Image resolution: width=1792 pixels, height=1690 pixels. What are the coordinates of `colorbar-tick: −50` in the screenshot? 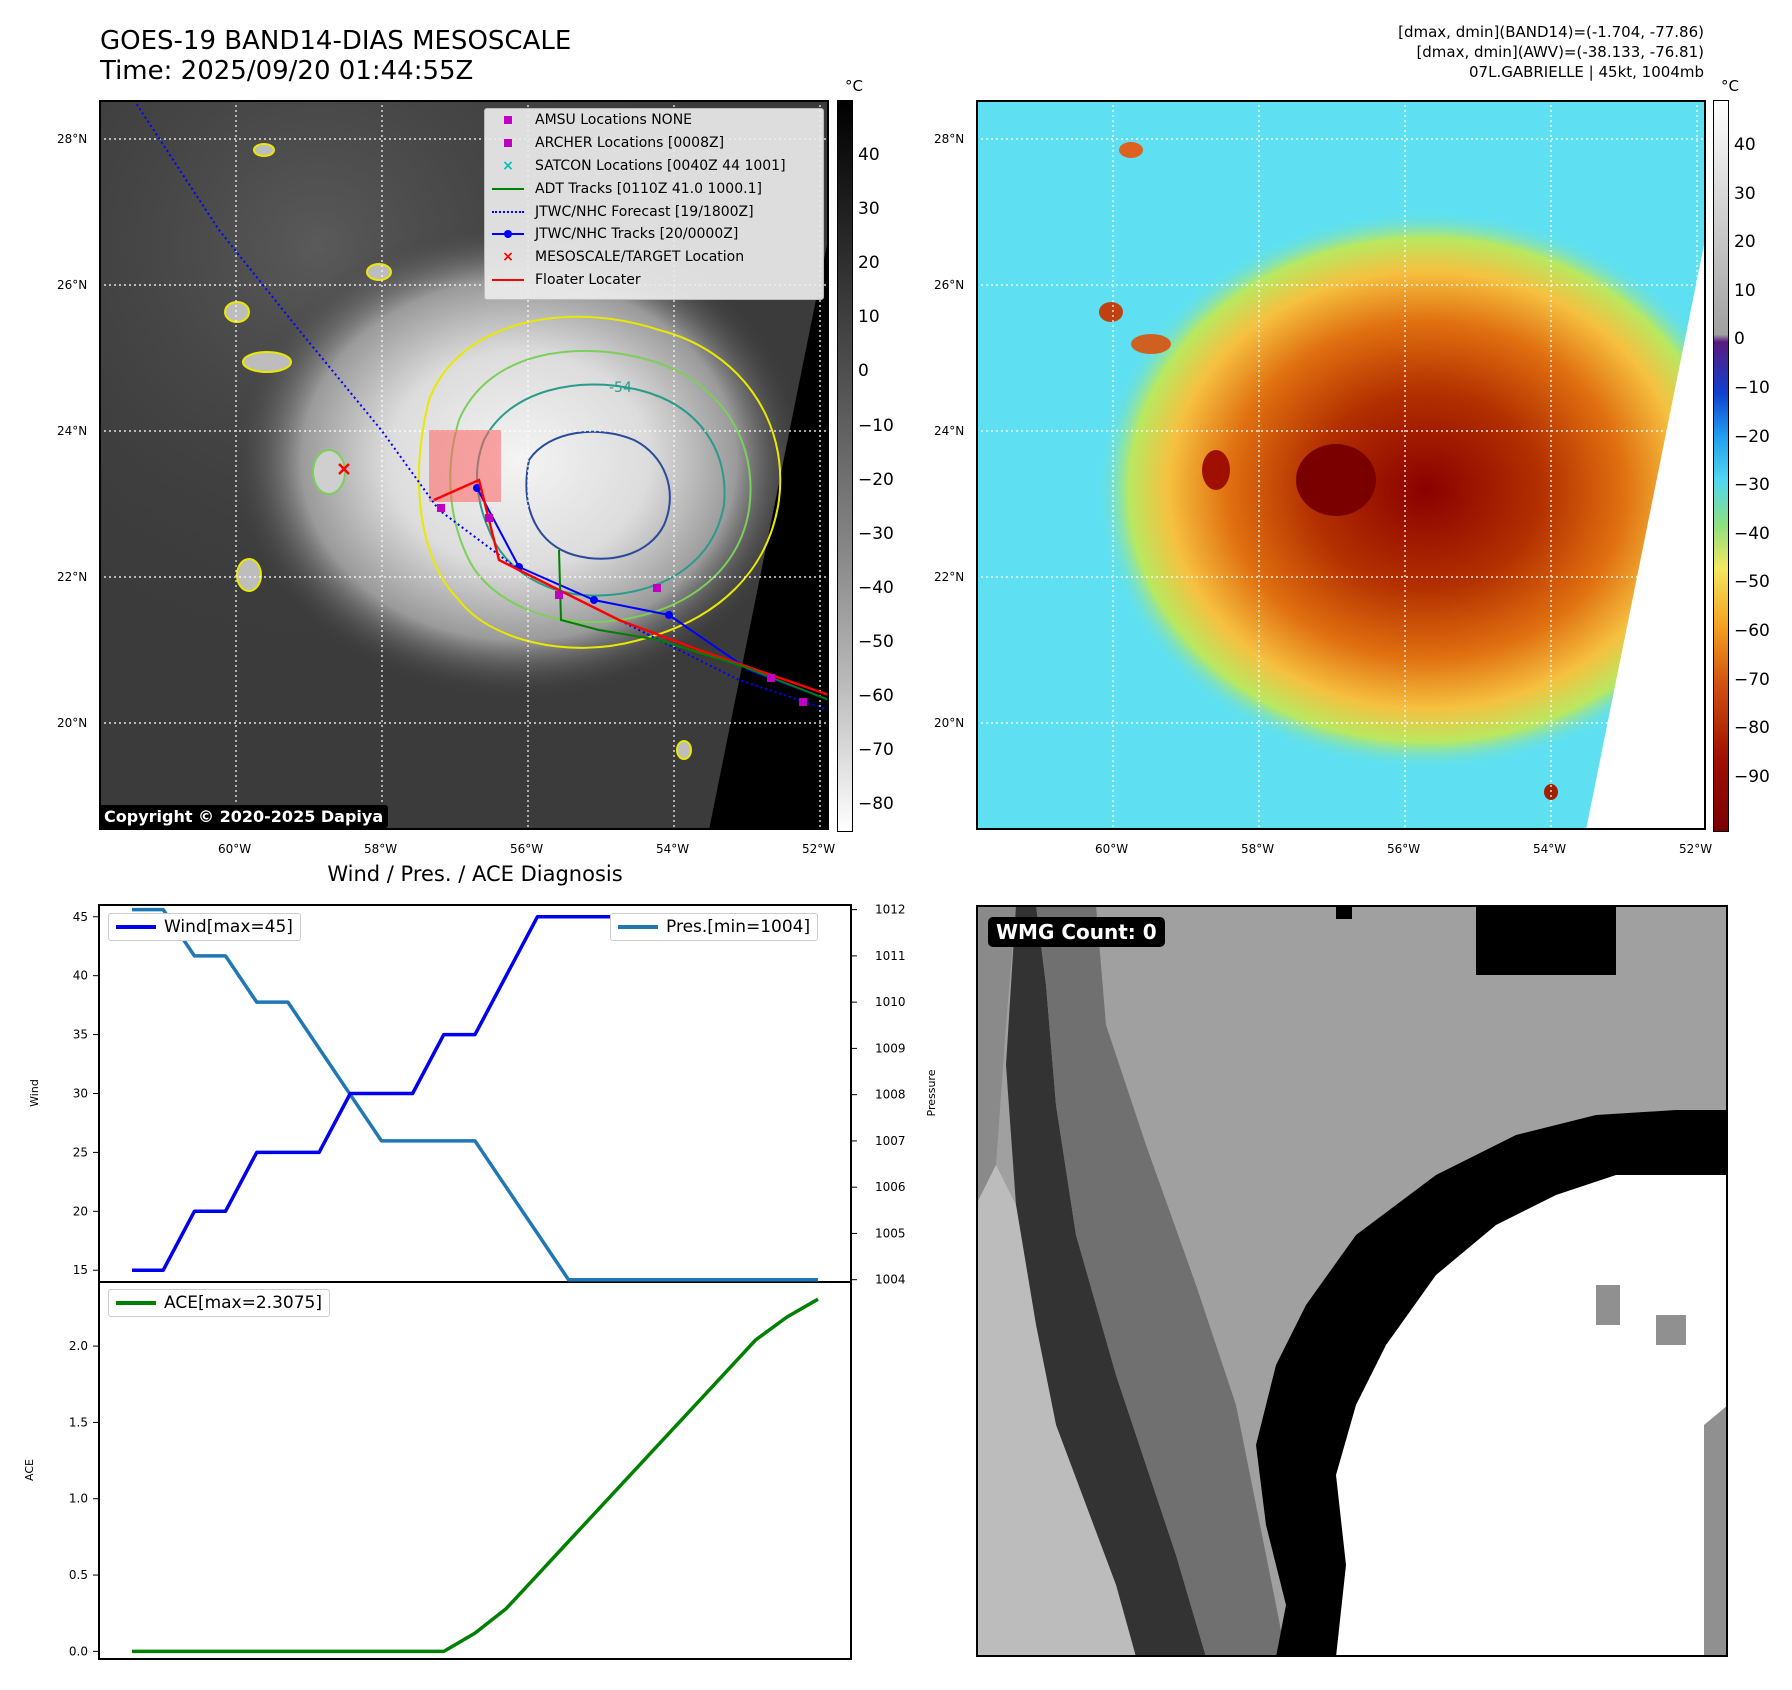 It's located at (1752, 582).